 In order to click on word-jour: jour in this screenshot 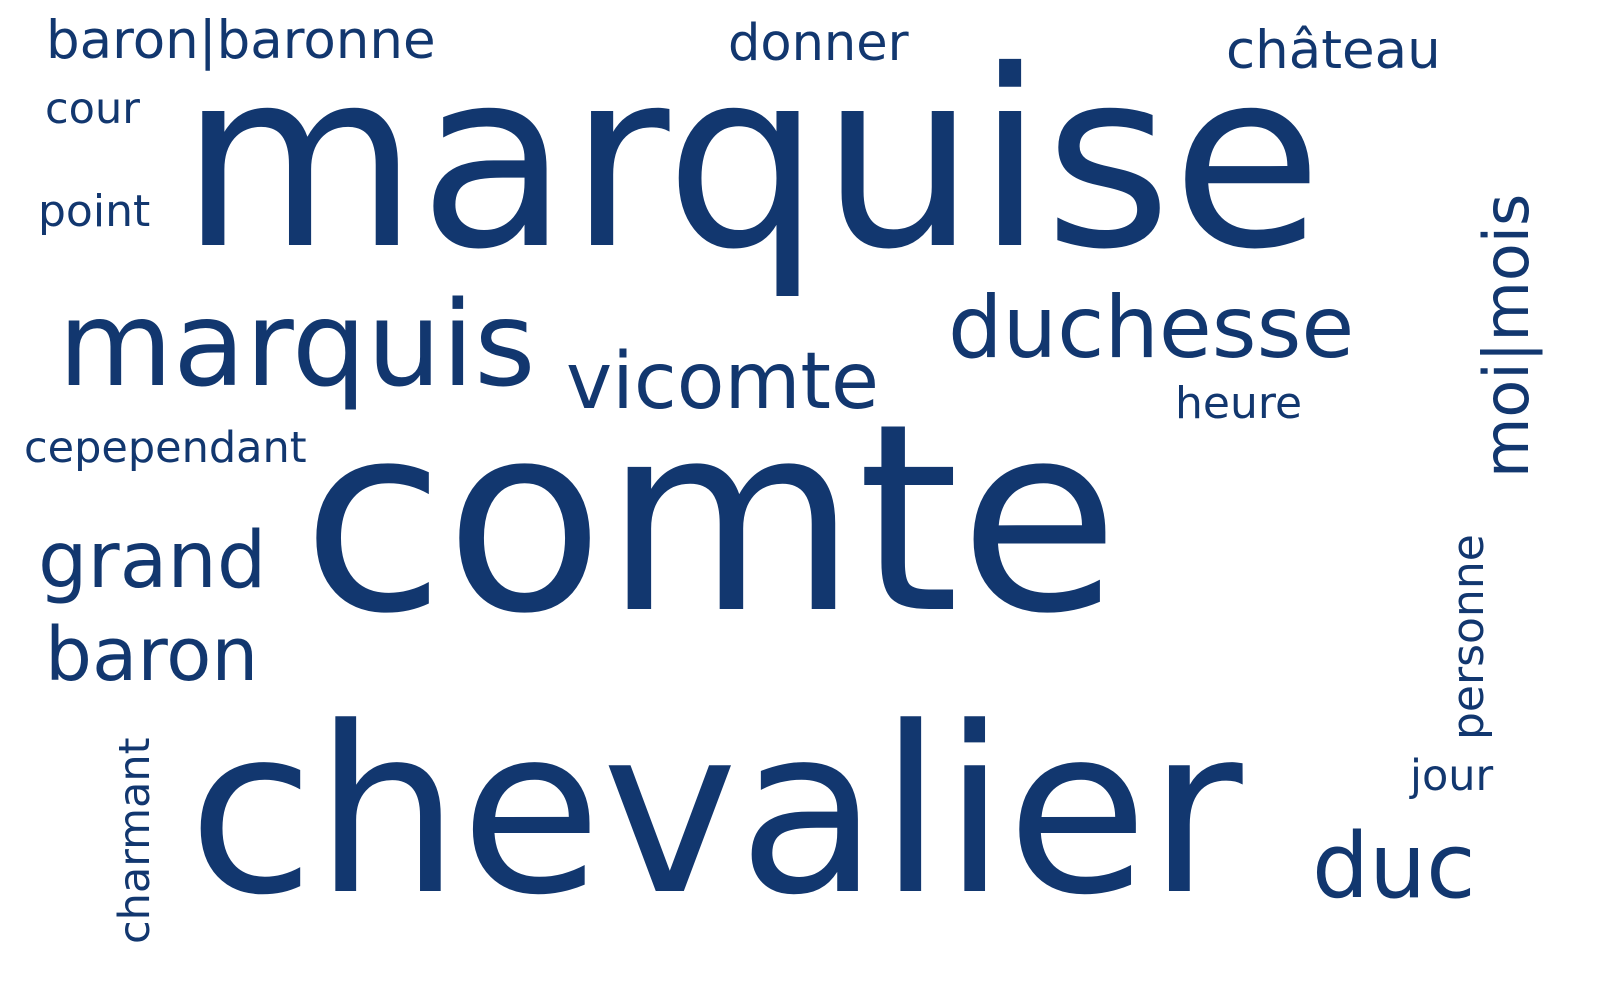, I will do `click(1452, 776)`.